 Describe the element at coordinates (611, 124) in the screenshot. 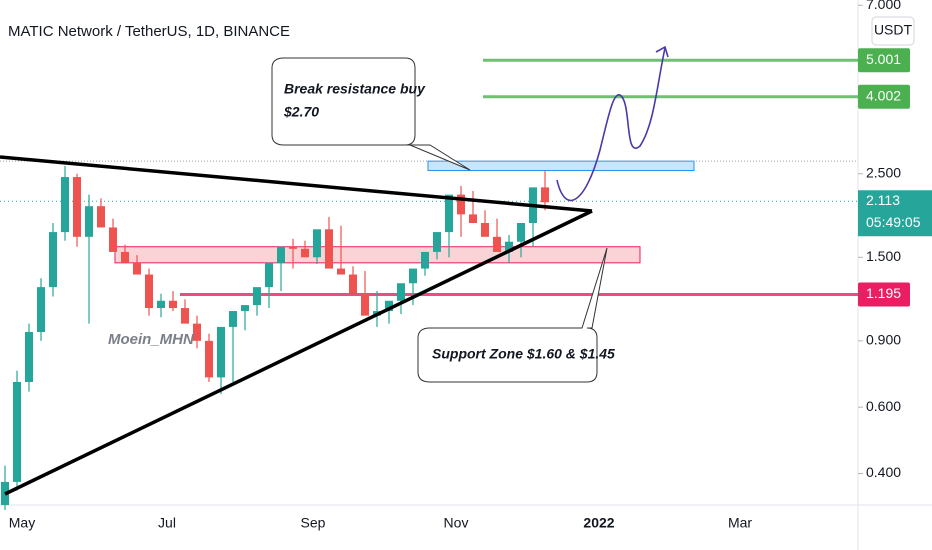

I see `projection-path` at that location.